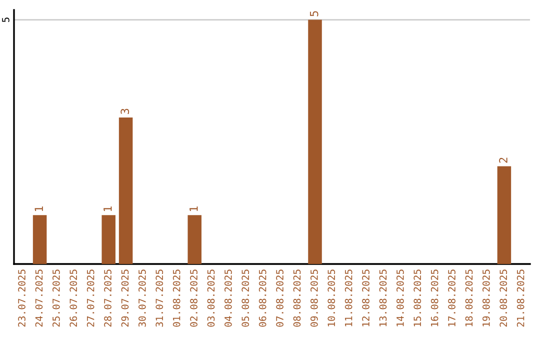 This screenshot has width=540, height=340. Describe the element at coordinates (246, 298) in the screenshot. I see `x-tick-label: 05.08.2025` at that location.